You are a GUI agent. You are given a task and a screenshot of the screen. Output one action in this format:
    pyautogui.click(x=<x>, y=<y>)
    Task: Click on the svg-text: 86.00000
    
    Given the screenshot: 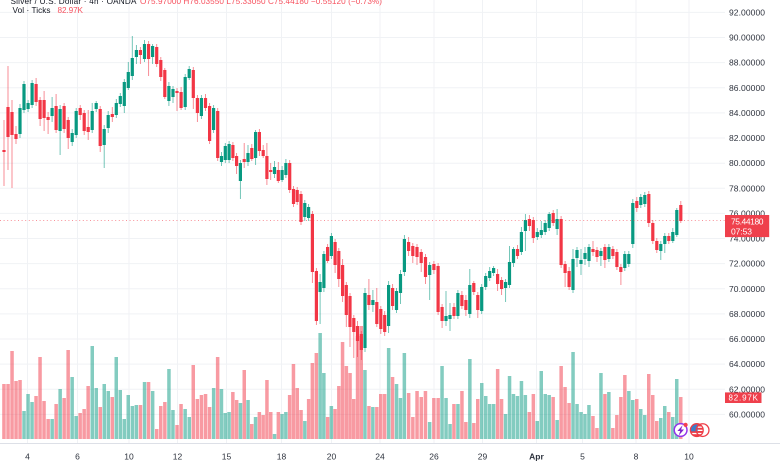 What is the action you would take?
    pyautogui.click(x=747, y=88)
    